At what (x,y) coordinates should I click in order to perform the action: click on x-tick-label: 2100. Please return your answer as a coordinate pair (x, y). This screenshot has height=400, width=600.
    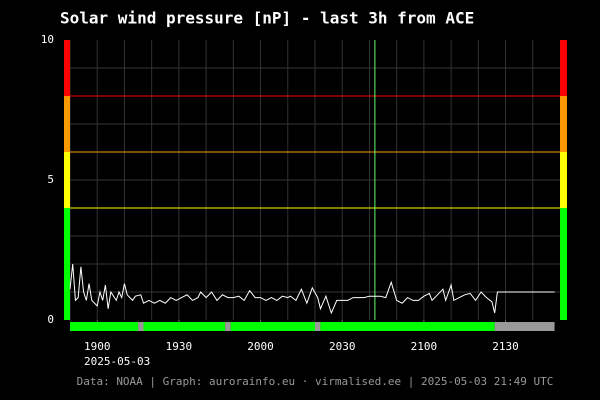
    Looking at the image, I should click on (424, 346).